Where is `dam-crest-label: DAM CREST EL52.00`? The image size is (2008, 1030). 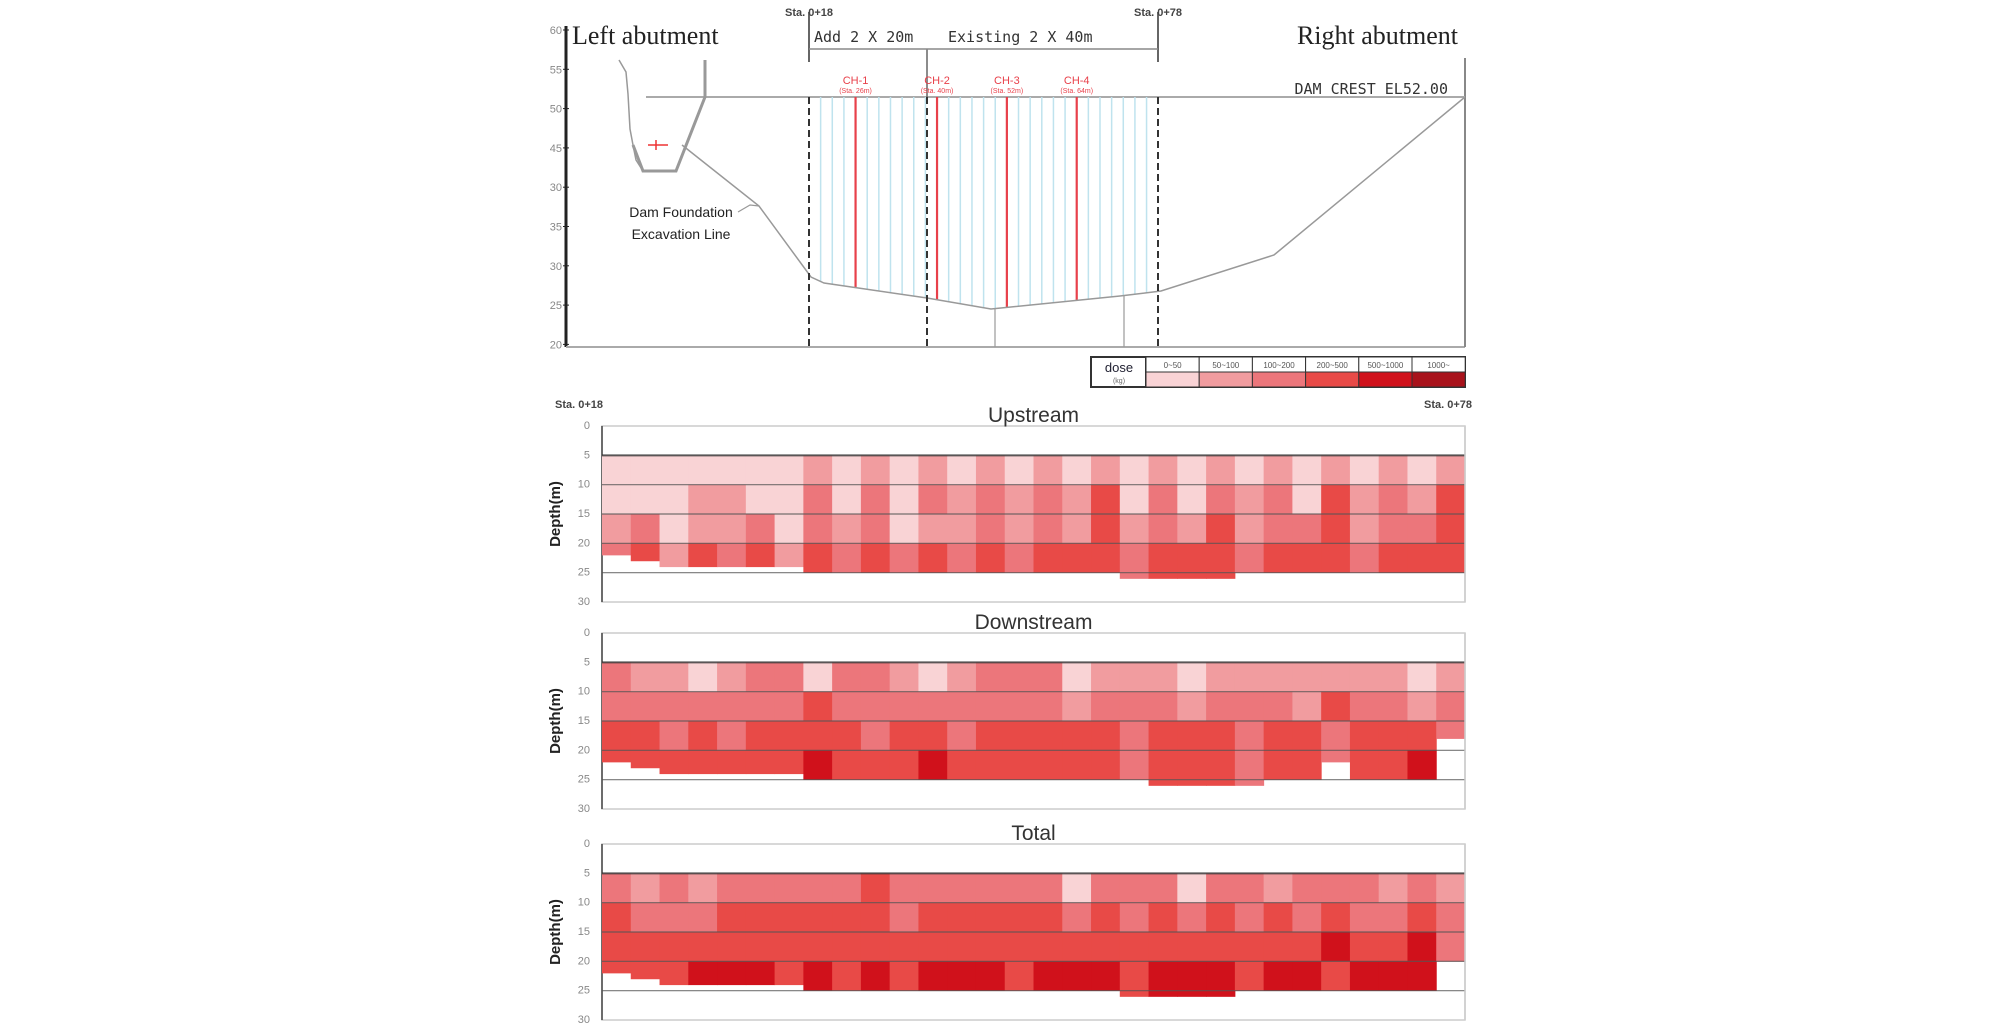
dam-crest-label: DAM CREST EL52.00 is located at coordinates (1371, 89).